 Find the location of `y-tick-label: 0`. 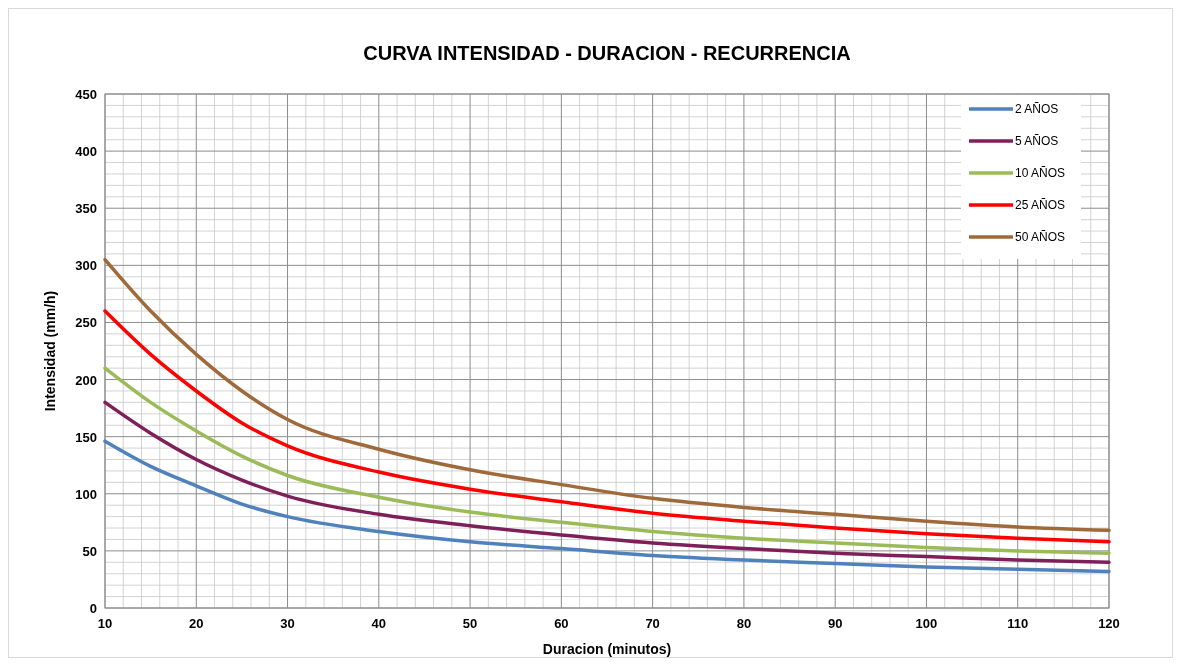

y-tick-label: 0 is located at coordinates (93, 608).